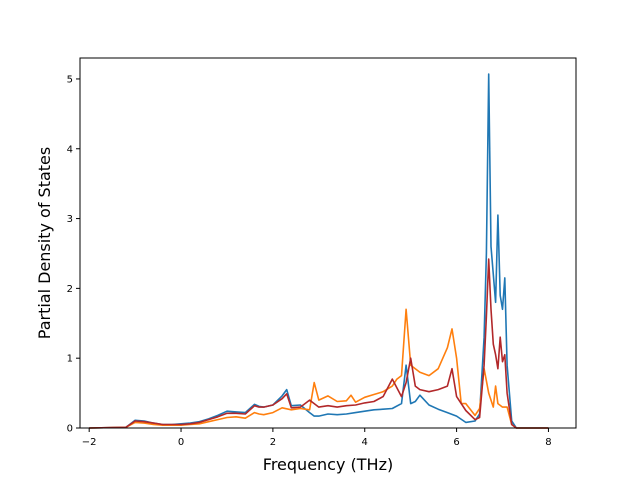  What do you see at coordinates (44, 243) in the screenshot?
I see `y-axis-label: Partial Density of States` at bounding box center [44, 243].